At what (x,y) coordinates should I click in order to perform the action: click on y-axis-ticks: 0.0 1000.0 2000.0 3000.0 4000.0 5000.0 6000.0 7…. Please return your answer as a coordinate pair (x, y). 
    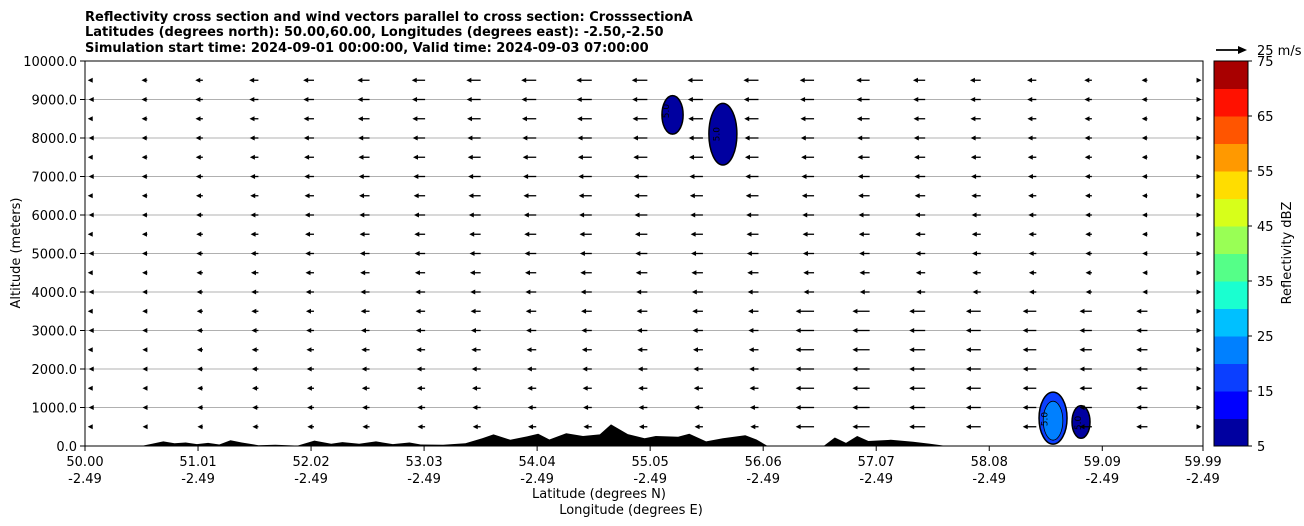
    Looking at the image, I should click on (54, 255).